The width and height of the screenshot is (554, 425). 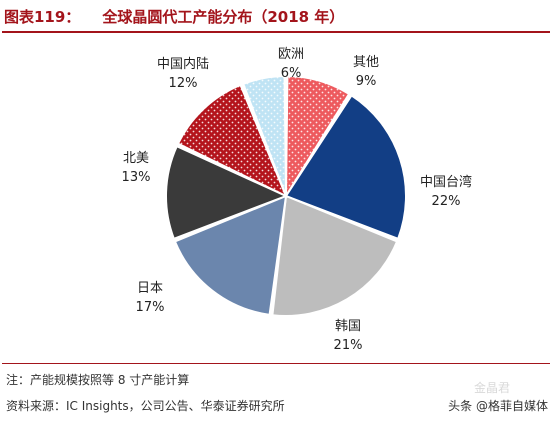 I want to click on slice-value-label: 21%, so click(x=348, y=345).